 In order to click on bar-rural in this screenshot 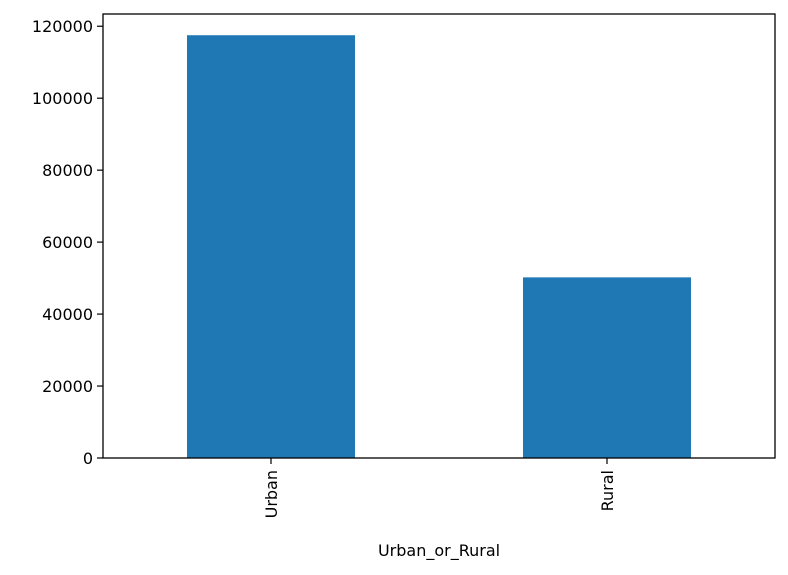, I will do `click(607, 367)`.